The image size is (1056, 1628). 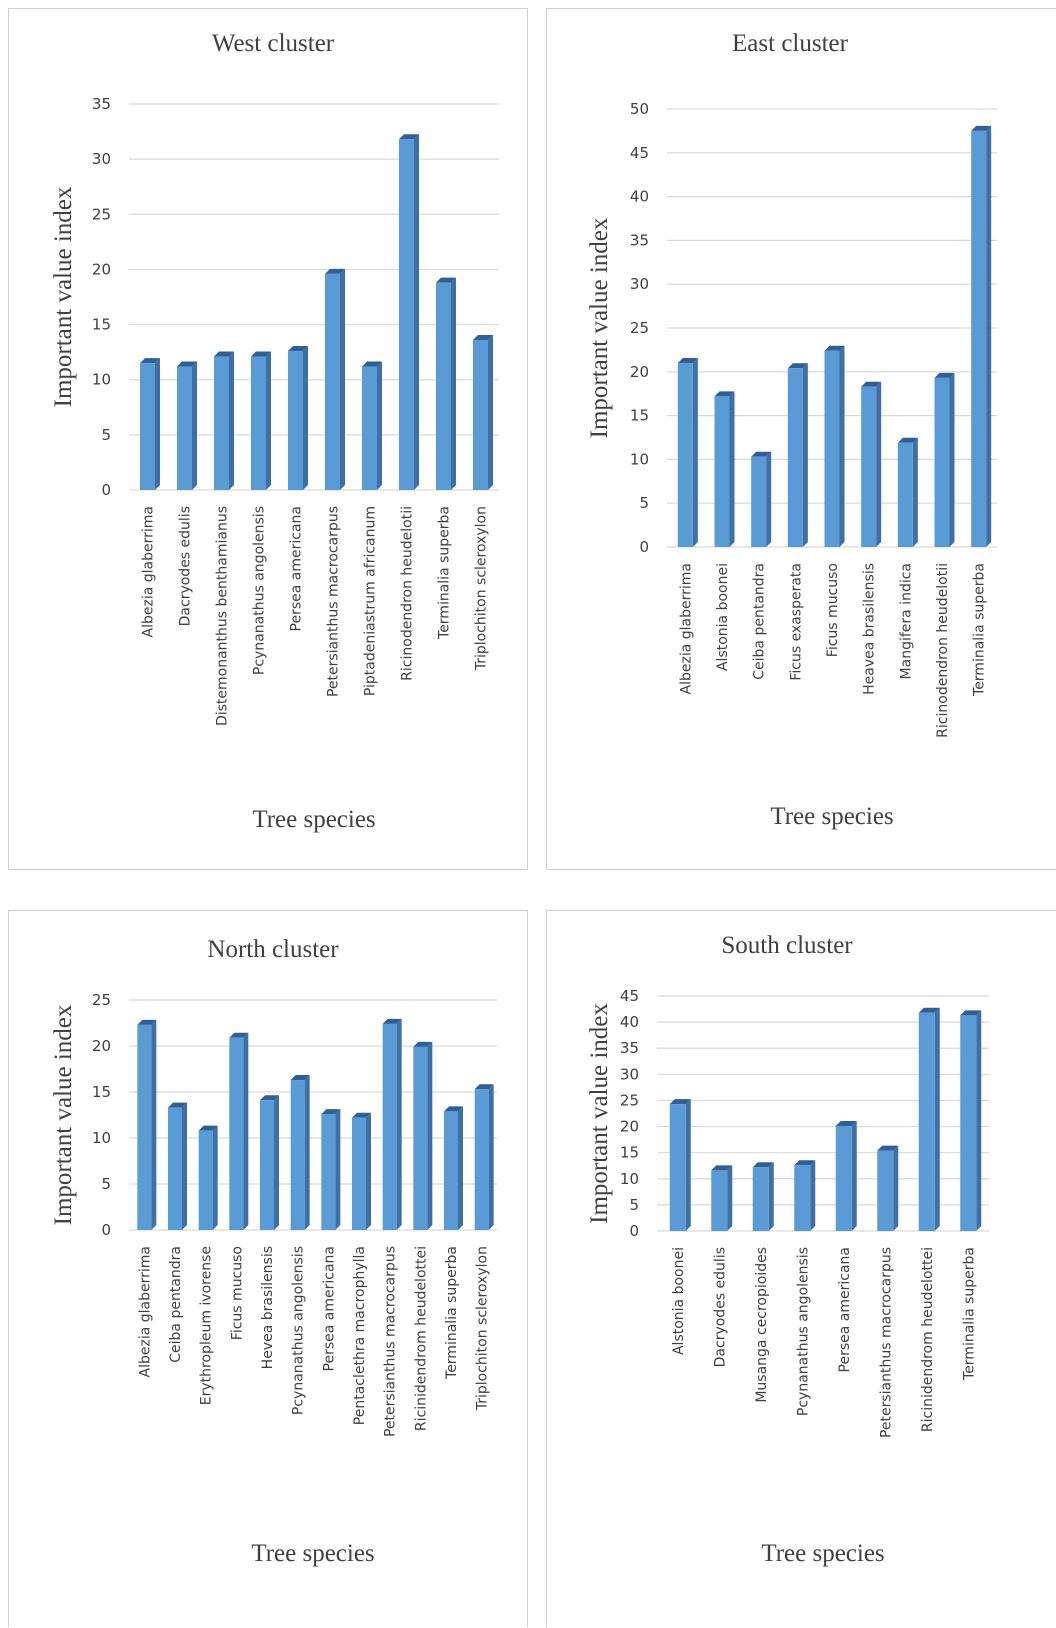 I want to click on x-tick-label: Ceiba pentandra, so click(x=760, y=621).